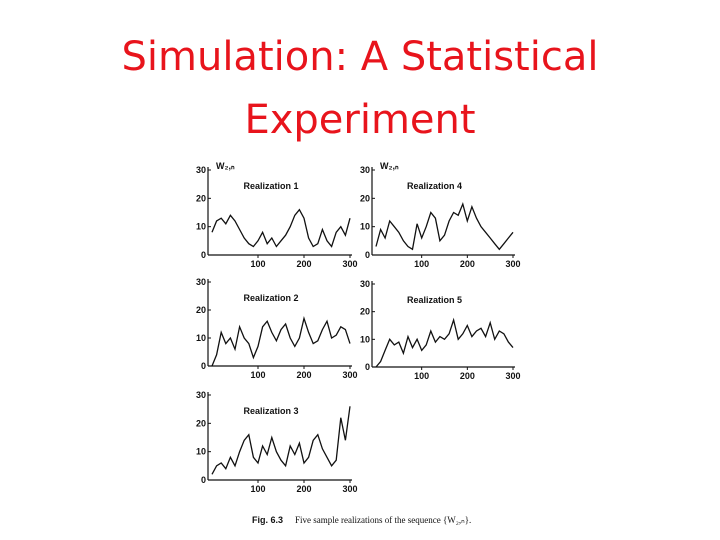 The width and height of the screenshot is (720, 540). What do you see at coordinates (360, 57) in the screenshot?
I see `slide-title: Simulation: A Statistical` at bounding box center [360, 57].